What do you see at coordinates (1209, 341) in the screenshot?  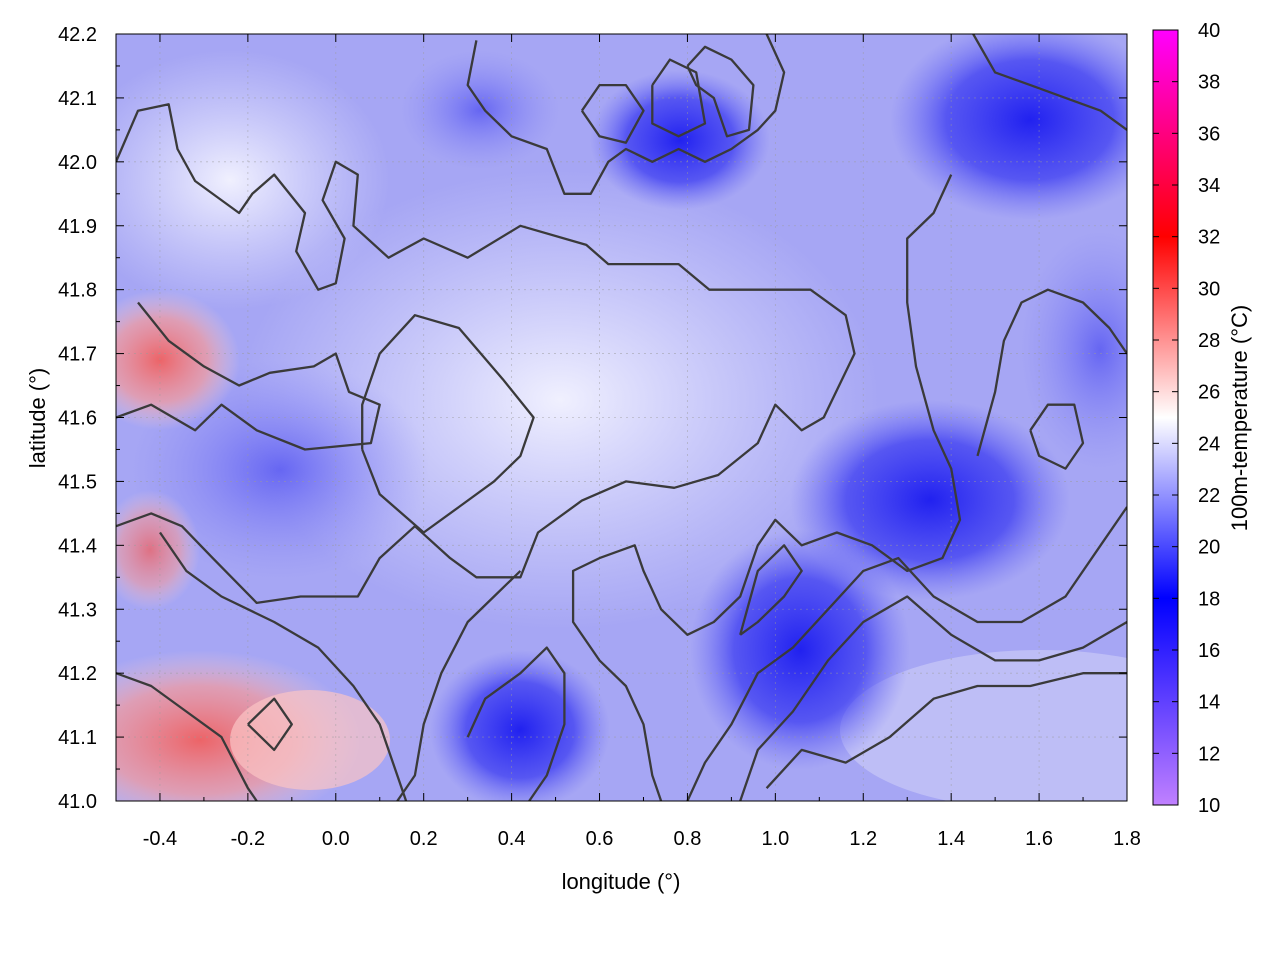 I see `colorbar-tick-label: 28` at bounding box center [1209, 341].